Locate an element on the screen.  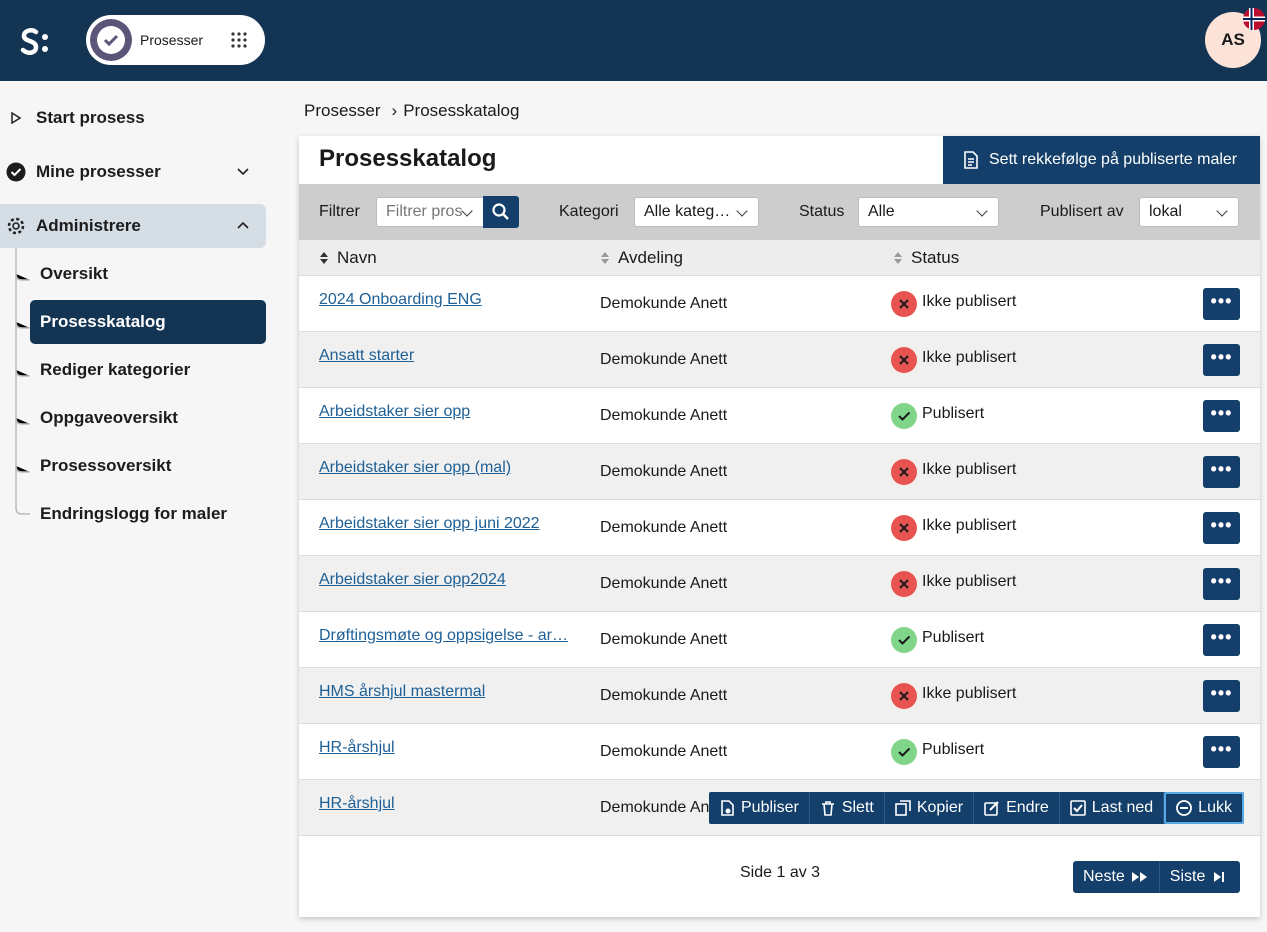
process-link: Arbeidstaker sier opp is located at coordinates (395, 411).